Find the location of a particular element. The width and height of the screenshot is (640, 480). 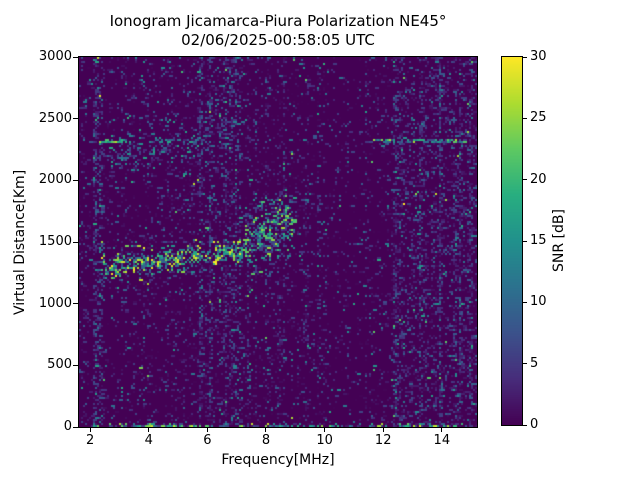

colorbar-gradient-canvas is located at coordinates (512, 241).